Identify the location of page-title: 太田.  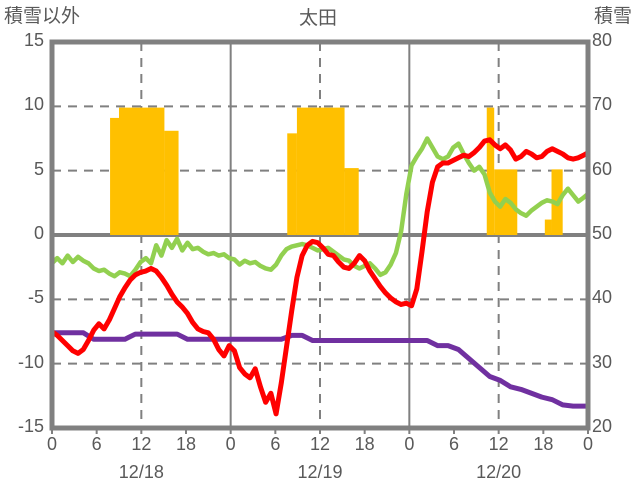
(317, 18).